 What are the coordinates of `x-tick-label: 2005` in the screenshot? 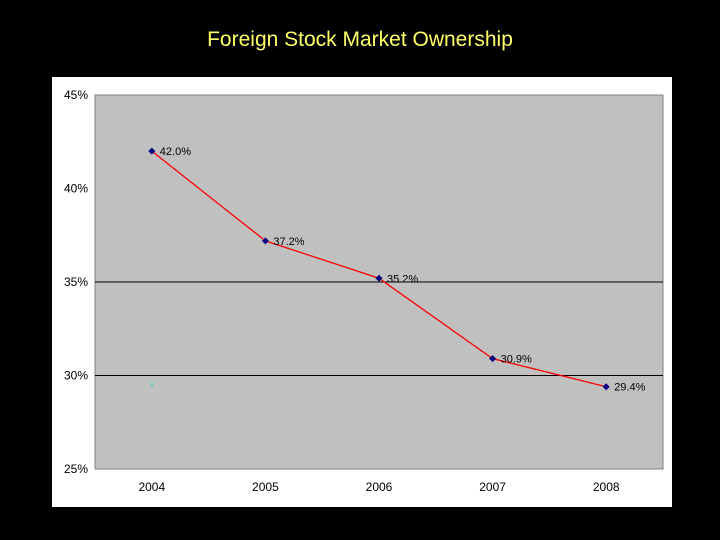 It's located at (265, 487).